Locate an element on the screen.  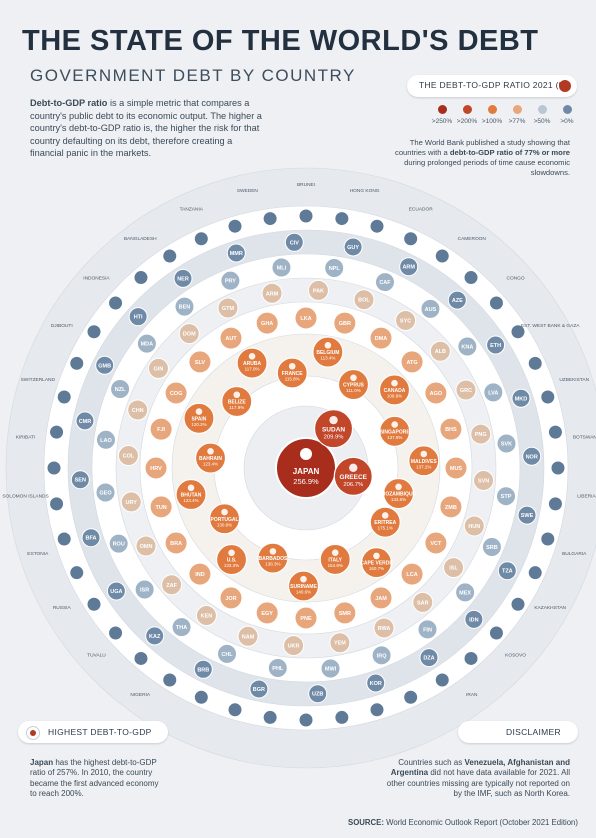
country-code: STP is located at coordinates (506, 497).